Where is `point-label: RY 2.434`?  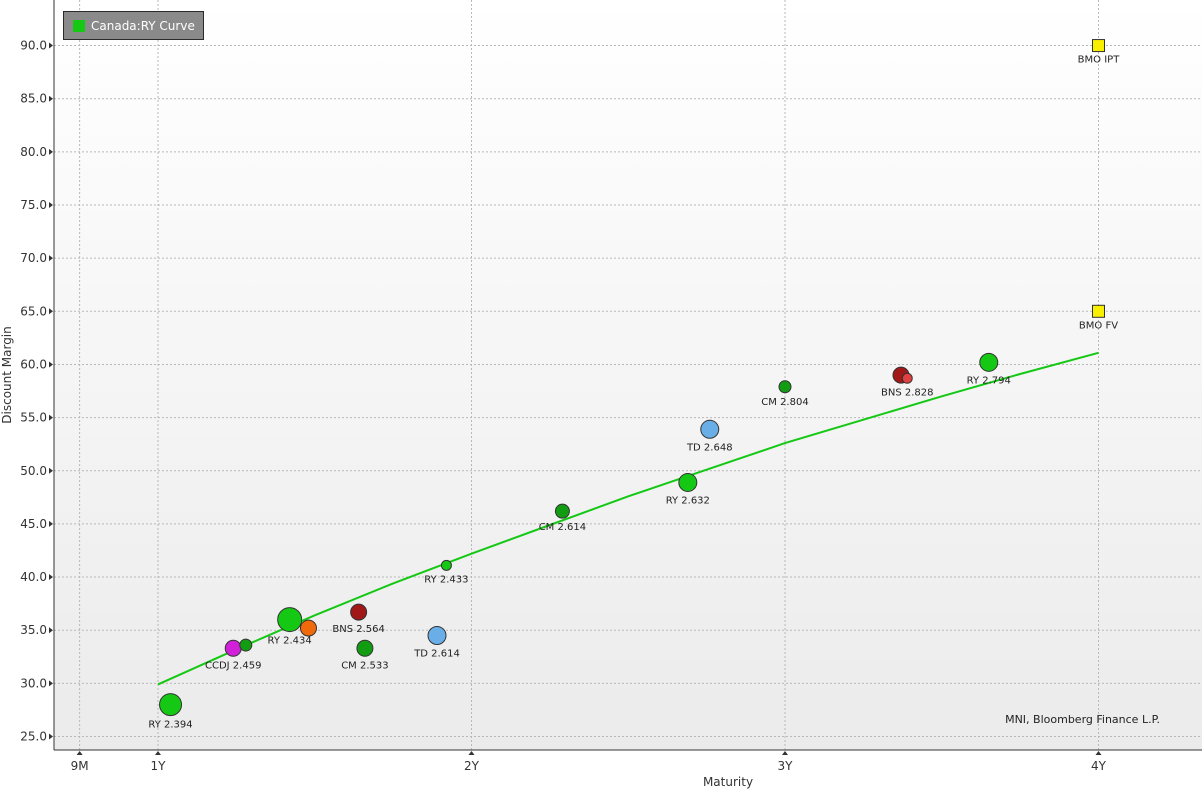 point-label: RY 2.434 is located at coordinates (290, 641).